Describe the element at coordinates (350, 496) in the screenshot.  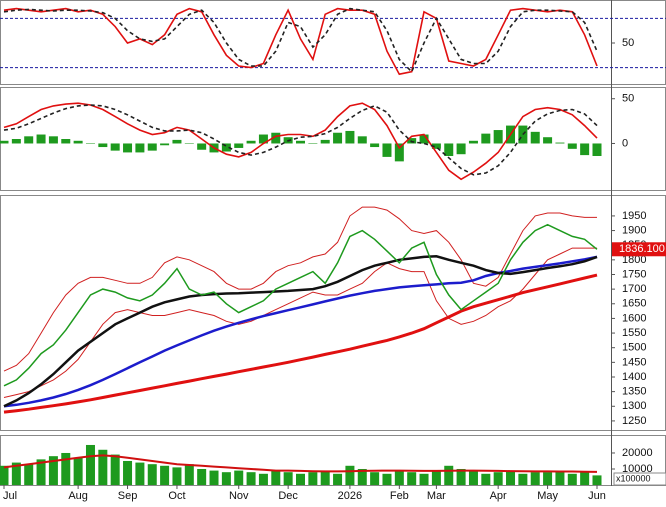
I see `x-tick-label: 2026` at that location.